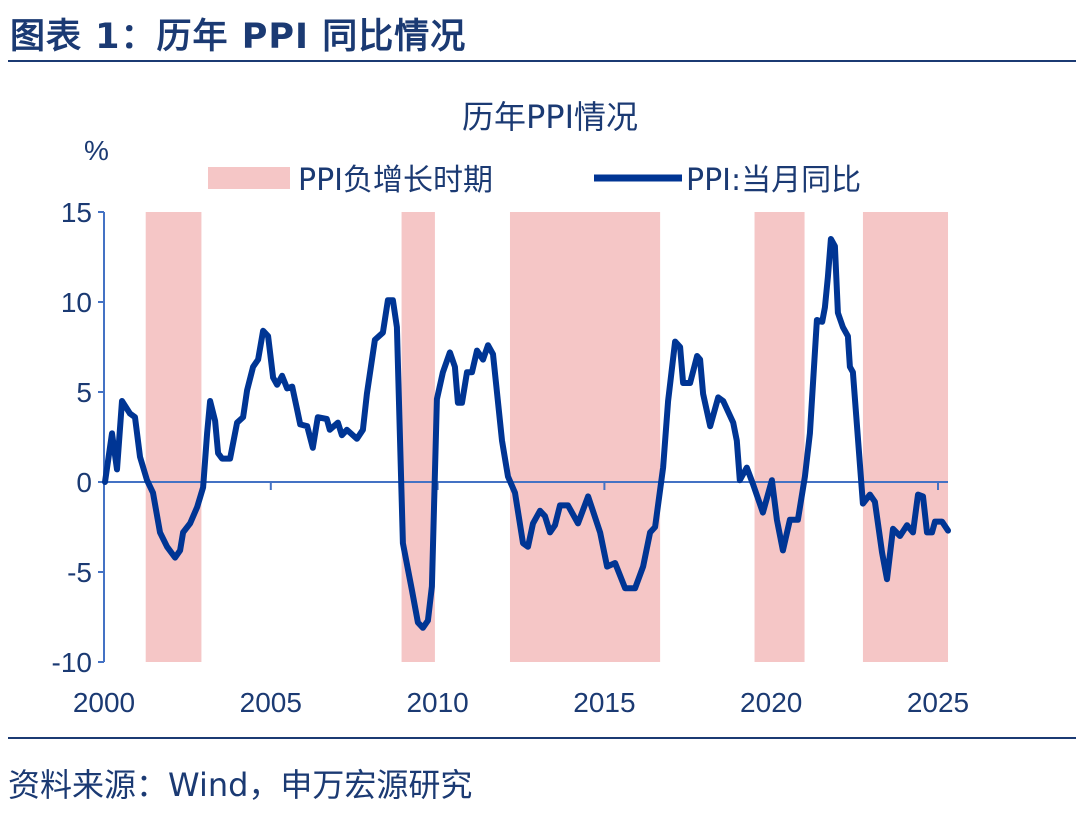 Image resolution: width=1080 pixels, height=816 pixels. What do you see at coordinates (938, 702) in the screenshot?
I see `x-tick-label: 2025` at bounding box center [938, 702].